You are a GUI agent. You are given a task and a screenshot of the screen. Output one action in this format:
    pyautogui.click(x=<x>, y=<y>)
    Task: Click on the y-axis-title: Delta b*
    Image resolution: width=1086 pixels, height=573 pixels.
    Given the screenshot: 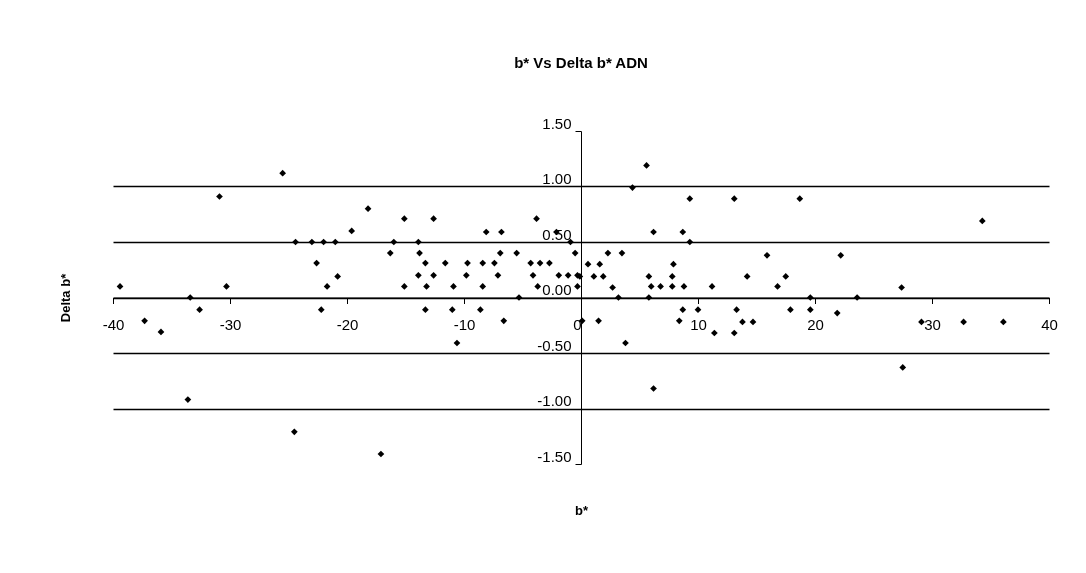 What is the action you would take?
    pyautogui.click(x=65, y=297)
    